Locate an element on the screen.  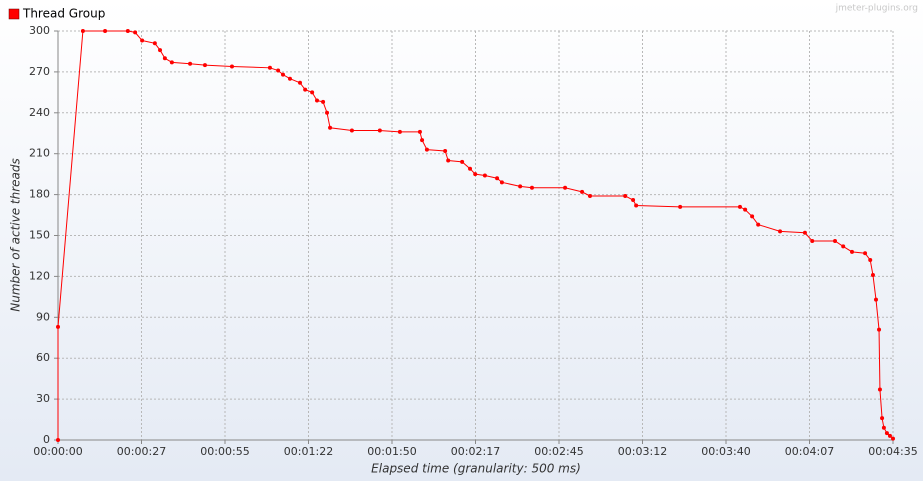
x-tick-label: 00:02:45 is located at coordinates (558, 451).